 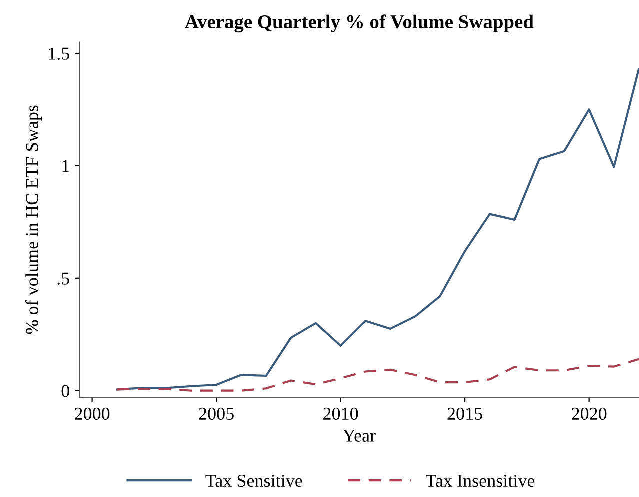 I want to click on y-tick-label: 1.5, so click(x=59, y=54).